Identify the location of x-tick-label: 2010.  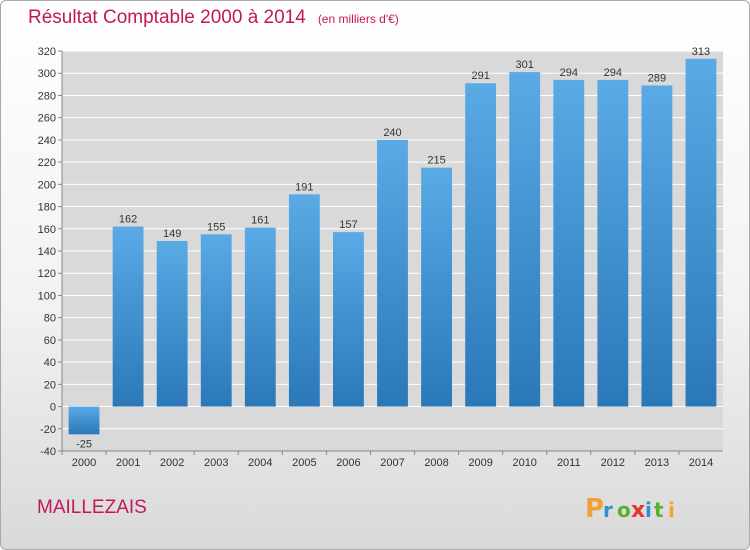
(524, 463).